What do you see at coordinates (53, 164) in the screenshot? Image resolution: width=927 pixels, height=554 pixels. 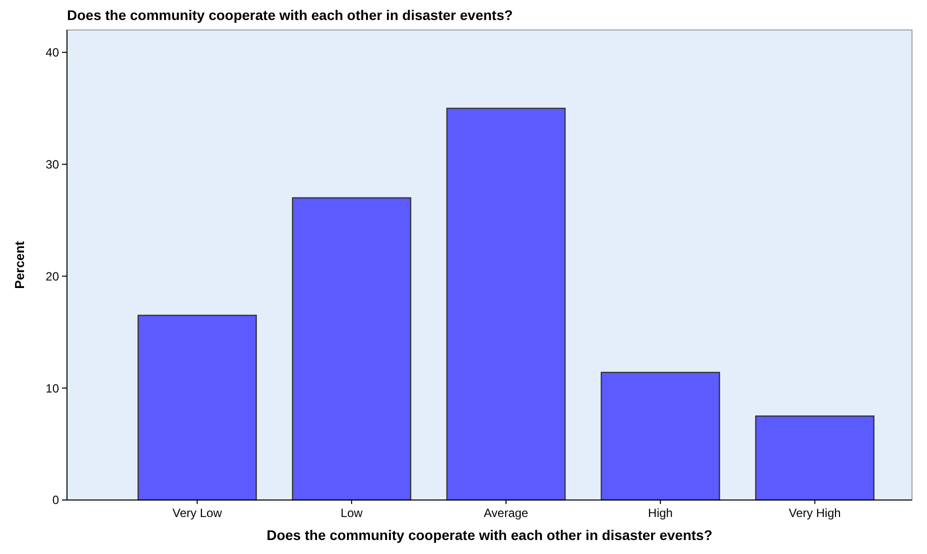 I see `y-tick-label: 30` at bounding box center [53, 164].